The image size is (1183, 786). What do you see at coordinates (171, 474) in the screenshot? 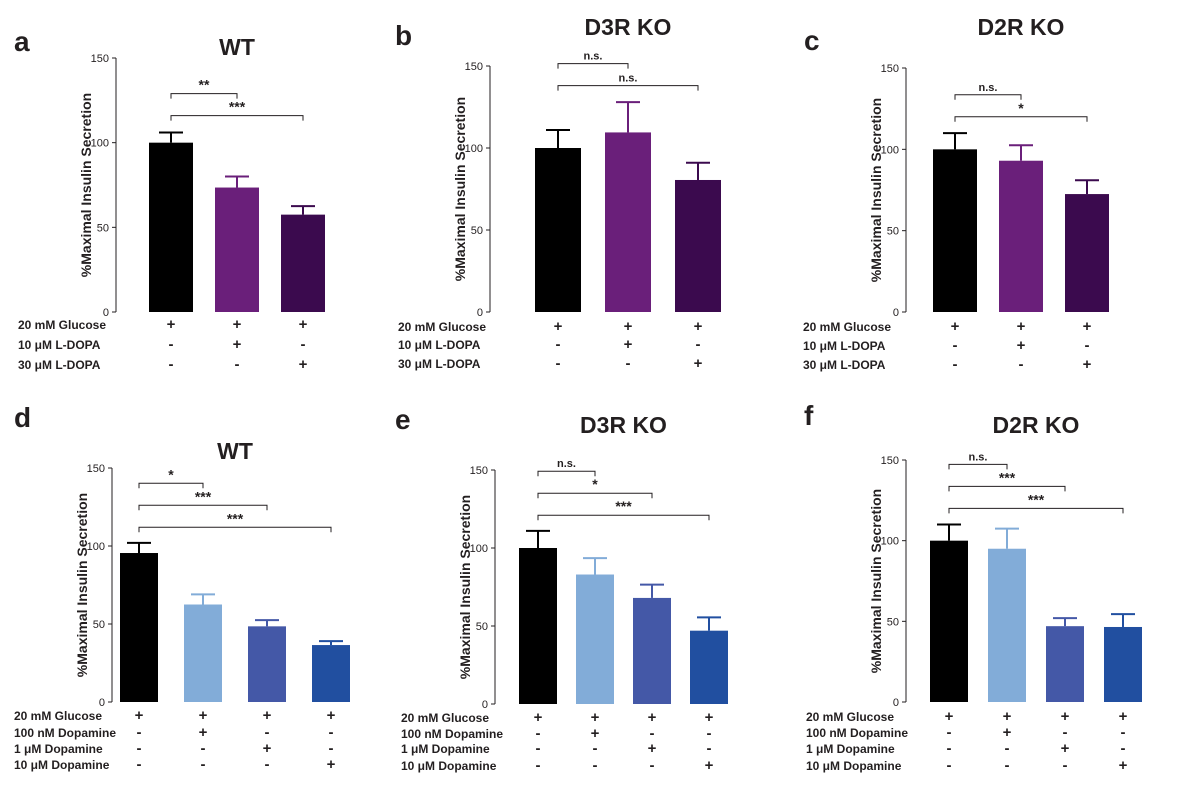
I see `significance-label: *` at bounding box center [171, 474].